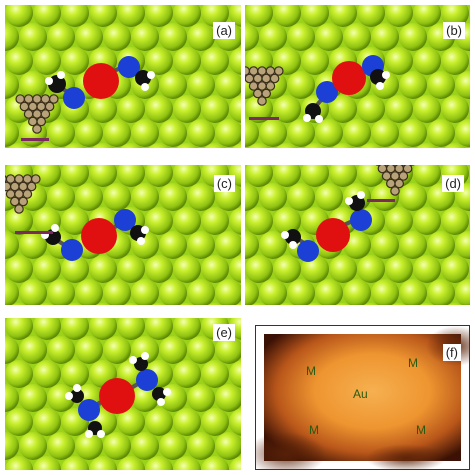  Describe the element at coordinates (360, 394) in the screenshot. I see `stm-marker-au: Au` at that location.